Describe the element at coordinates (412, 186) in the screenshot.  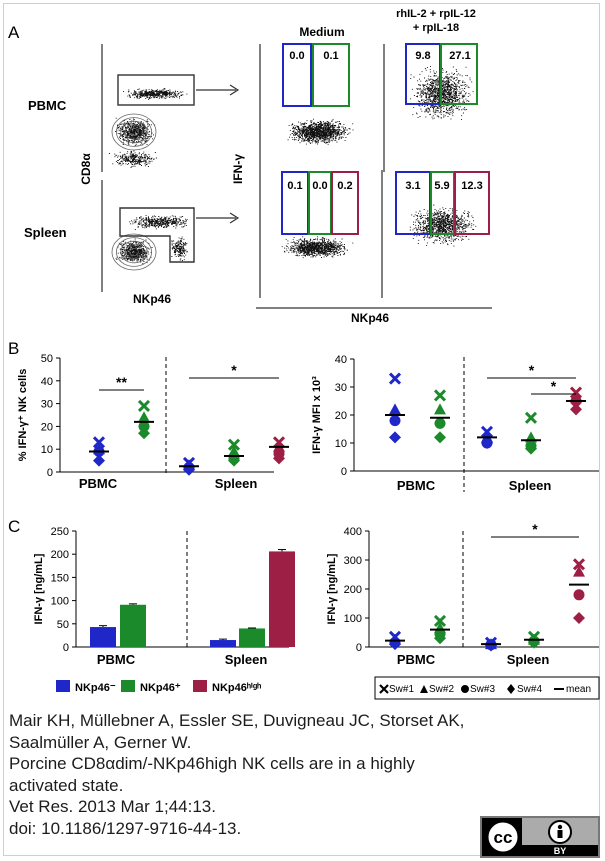
I see `gate-value: 3.1` at that location.